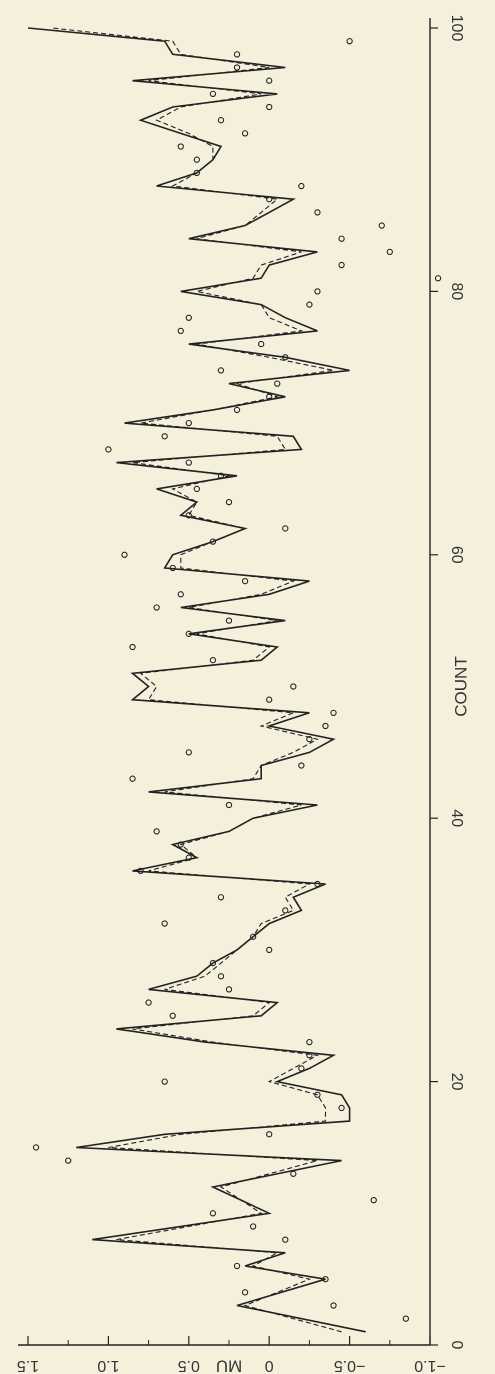 Image resolution: width=495 pixels, height=1374 pixels. I want to click on mu-tick-label: 0.5, so click(189, 1365).